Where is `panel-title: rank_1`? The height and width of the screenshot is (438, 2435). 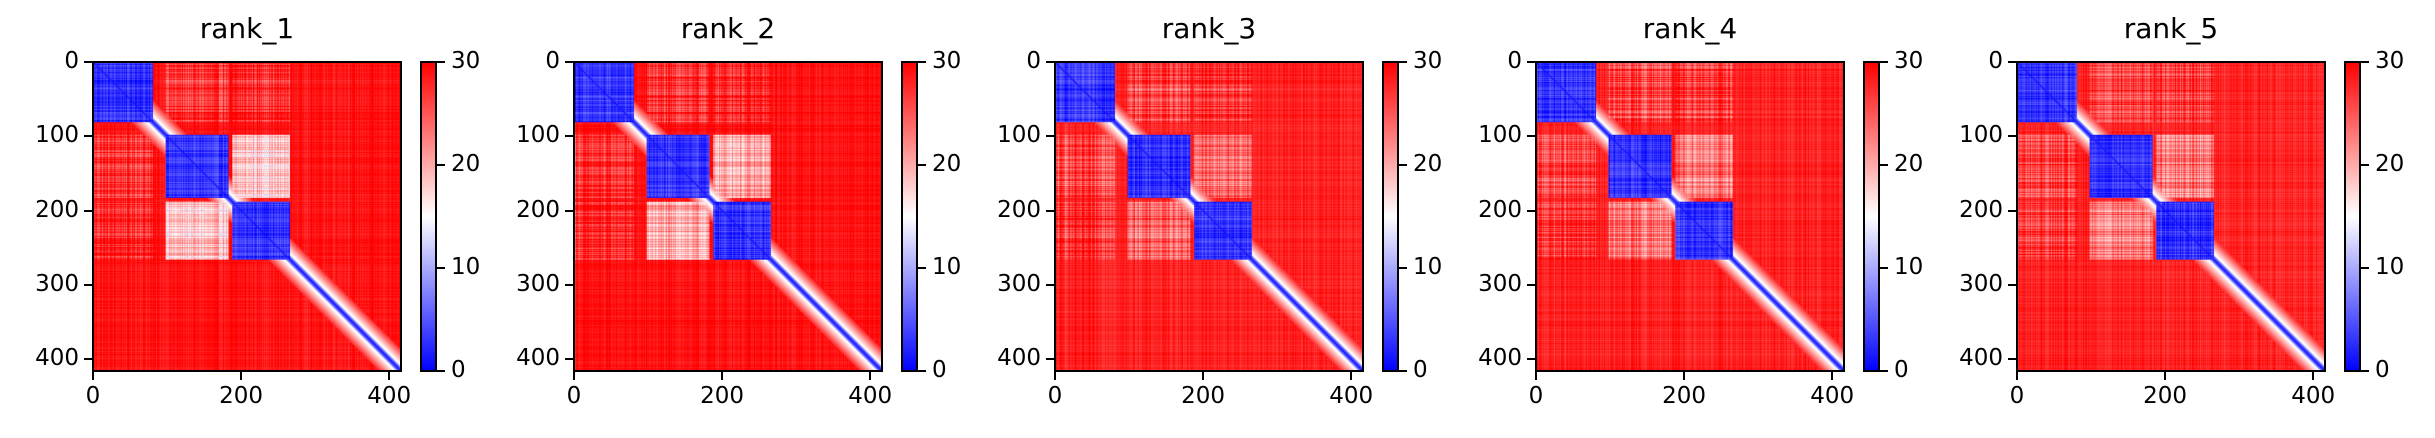 panel-title: rank_1 is located at coordinates (247, 28).